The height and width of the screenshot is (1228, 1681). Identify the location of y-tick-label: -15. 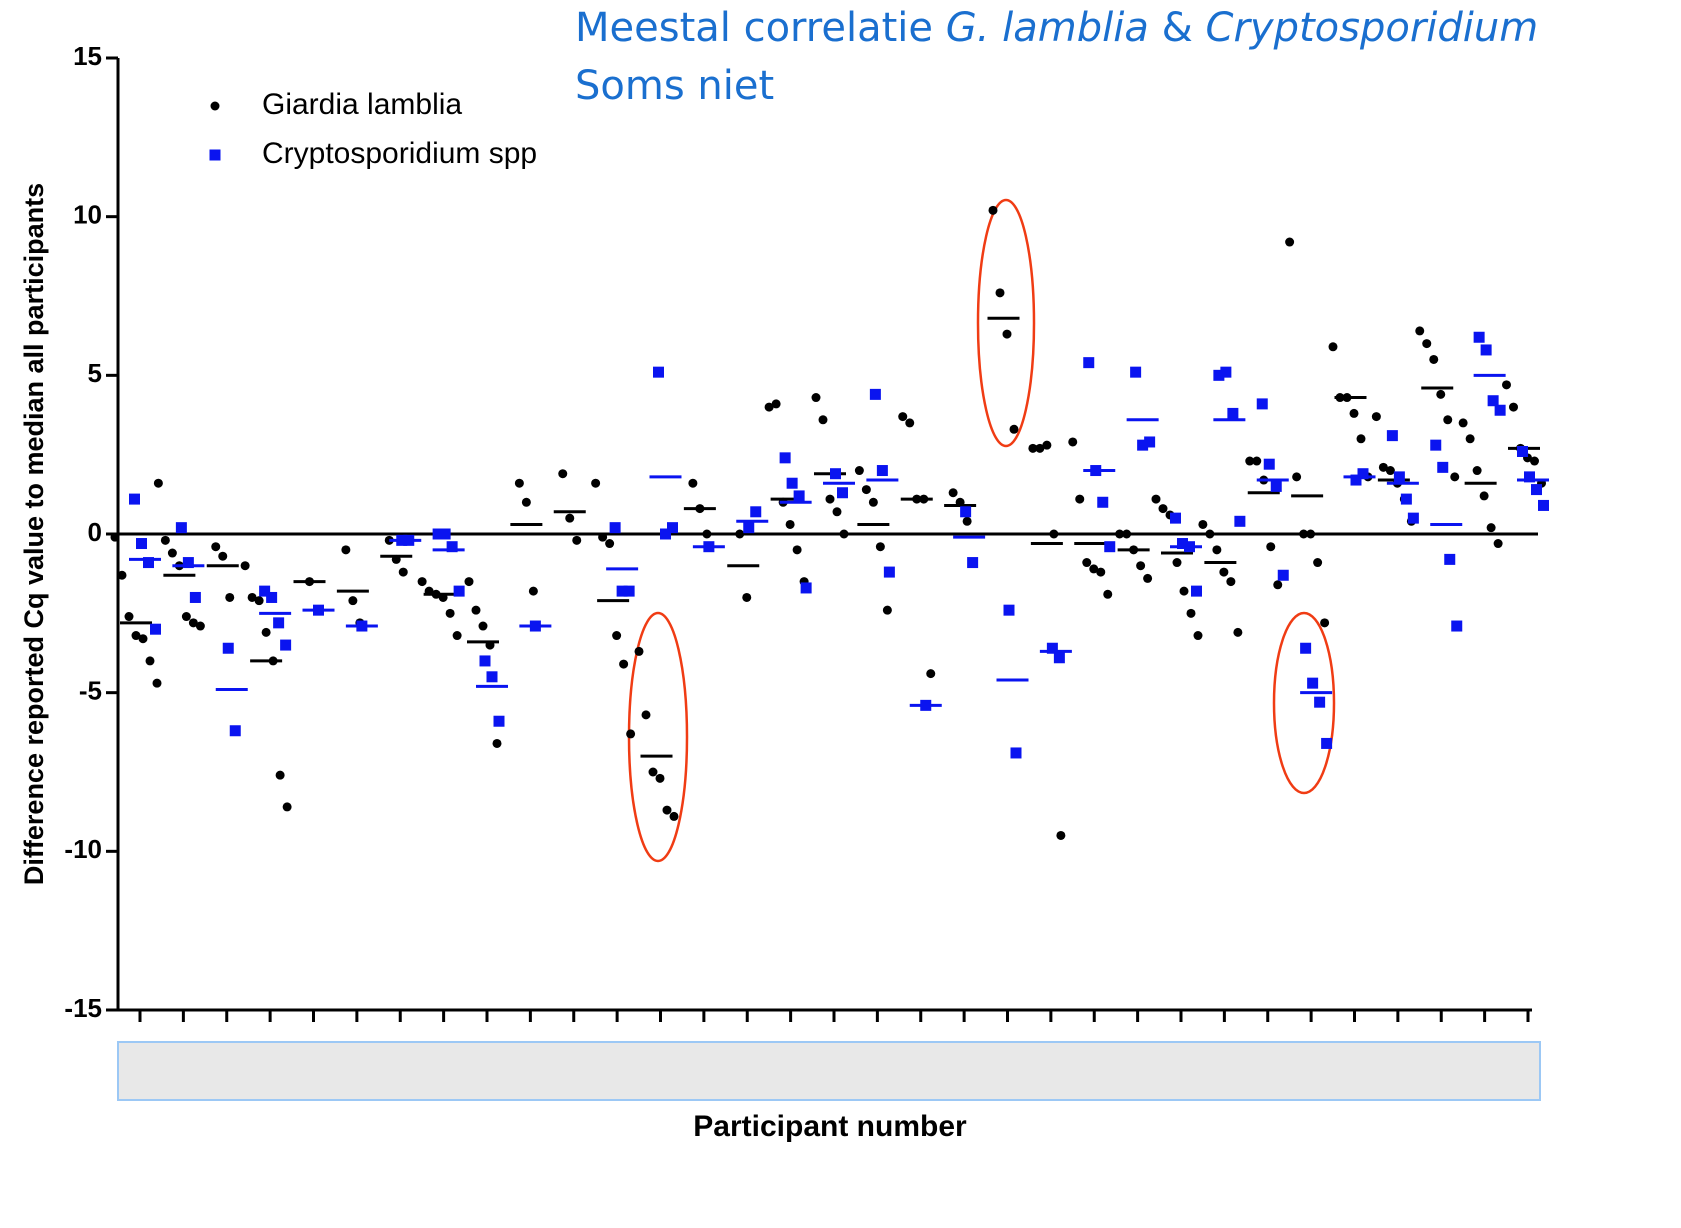
(83, 1008).